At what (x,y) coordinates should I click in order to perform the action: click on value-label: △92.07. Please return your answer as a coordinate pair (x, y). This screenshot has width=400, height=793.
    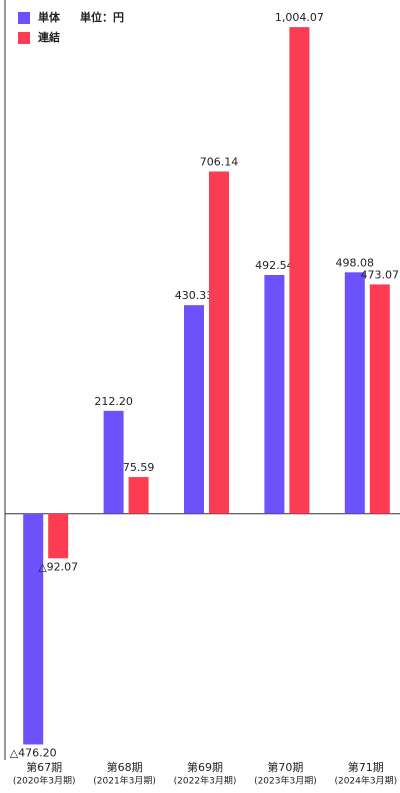
    Looking at the image, I should click on (58, 566).